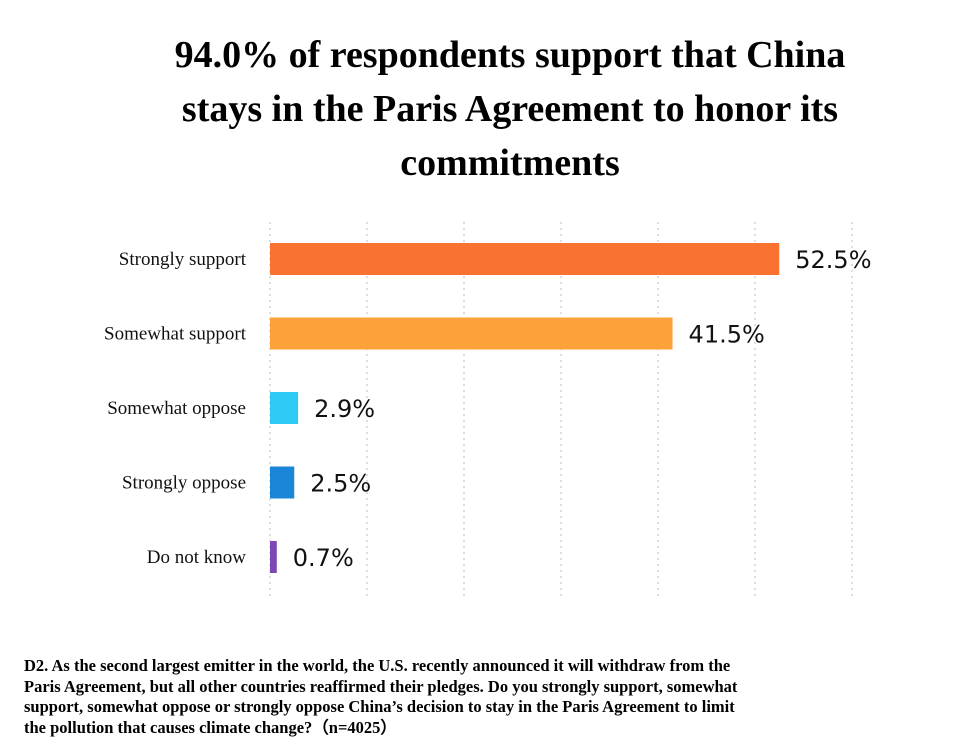 Image resolution: width=975 pixels, height=755 pixels. Describe the element at coordinates (344, 409) in the screenshot. I see `data-label: 2.9%` at that location.